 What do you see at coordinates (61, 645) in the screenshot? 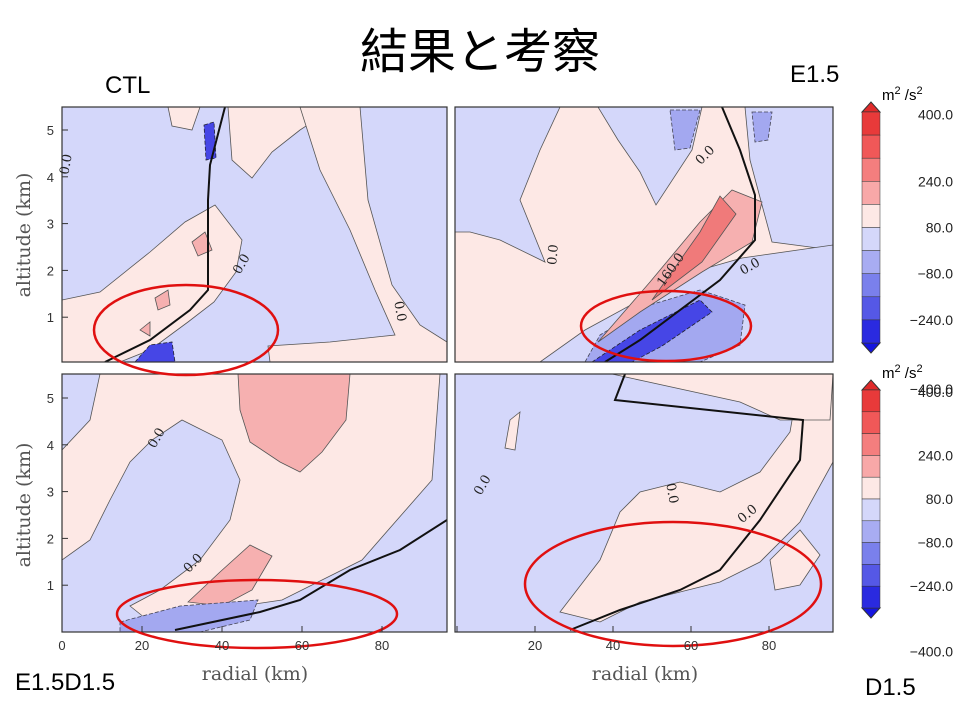
I see `x-tick-label: 0` at bounding box center [61, 645].